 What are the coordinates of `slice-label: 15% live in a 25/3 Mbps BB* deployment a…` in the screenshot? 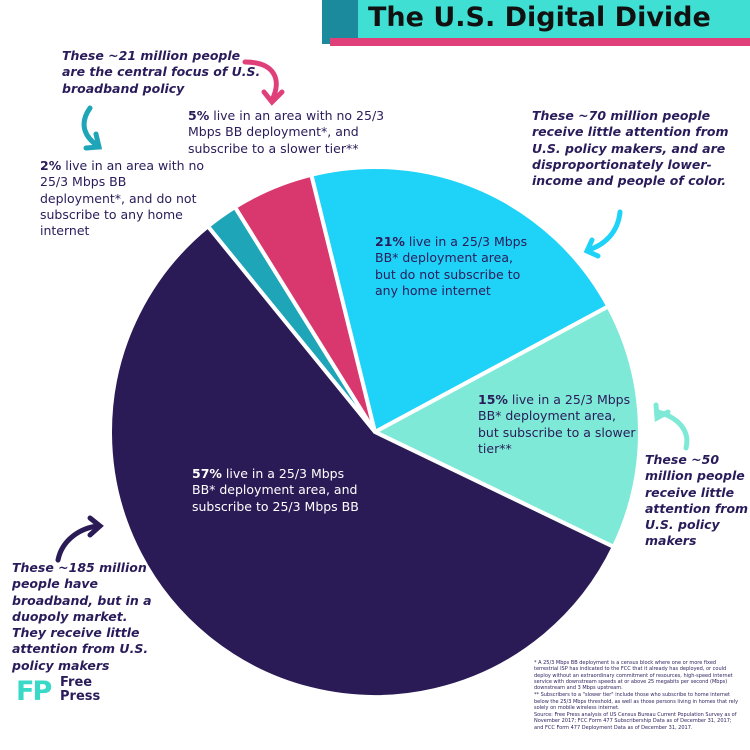 It's located at (558, 424).